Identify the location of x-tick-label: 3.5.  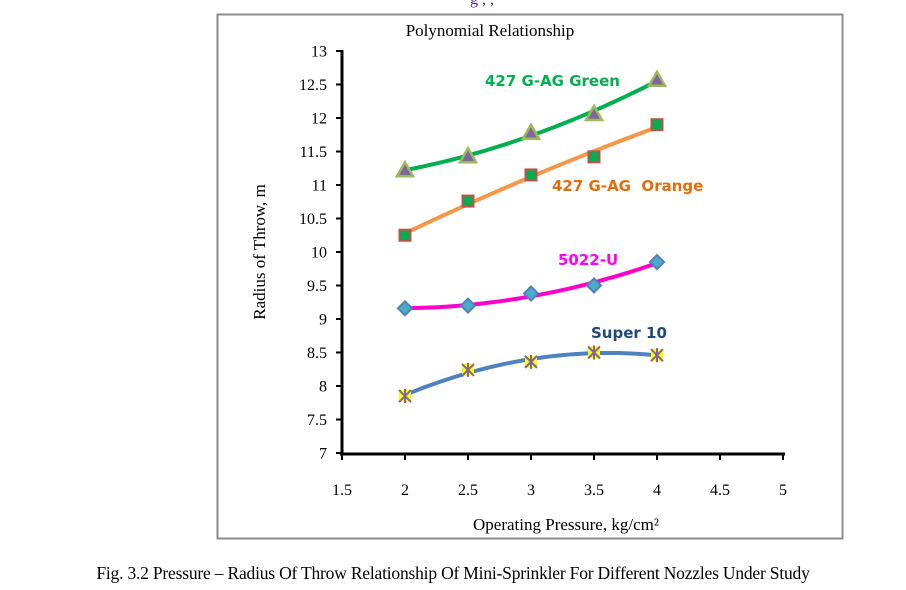
(594, 490).